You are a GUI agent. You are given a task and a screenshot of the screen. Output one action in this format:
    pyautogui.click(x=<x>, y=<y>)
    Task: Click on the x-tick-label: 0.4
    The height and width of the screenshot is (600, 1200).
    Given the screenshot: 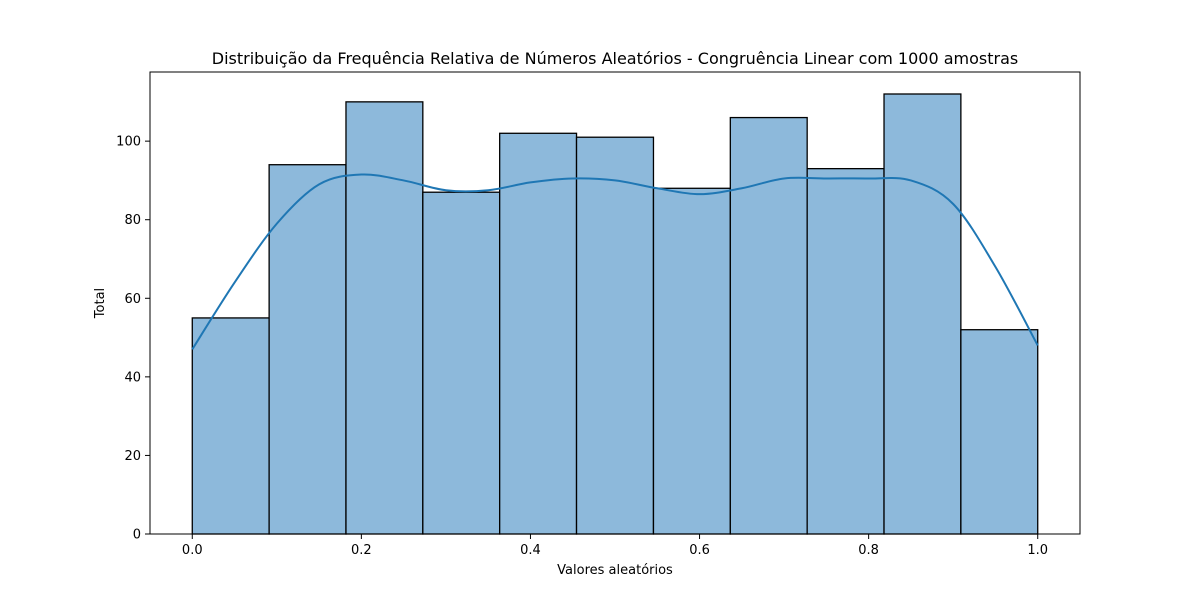 What is the action you would take?
    pyautogui.click(x=530, y=550)
    